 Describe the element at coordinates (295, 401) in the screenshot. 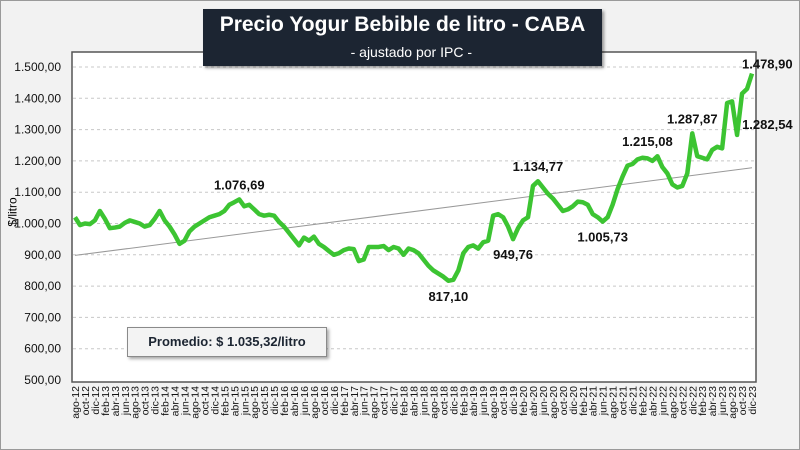

I see `x-tick-label: abr-16` at that location.